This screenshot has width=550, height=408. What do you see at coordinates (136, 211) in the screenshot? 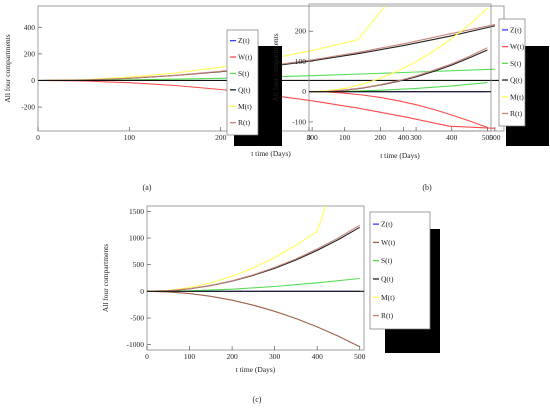
I see `y-tick-label: 1500` at bounding box center [136, 211].